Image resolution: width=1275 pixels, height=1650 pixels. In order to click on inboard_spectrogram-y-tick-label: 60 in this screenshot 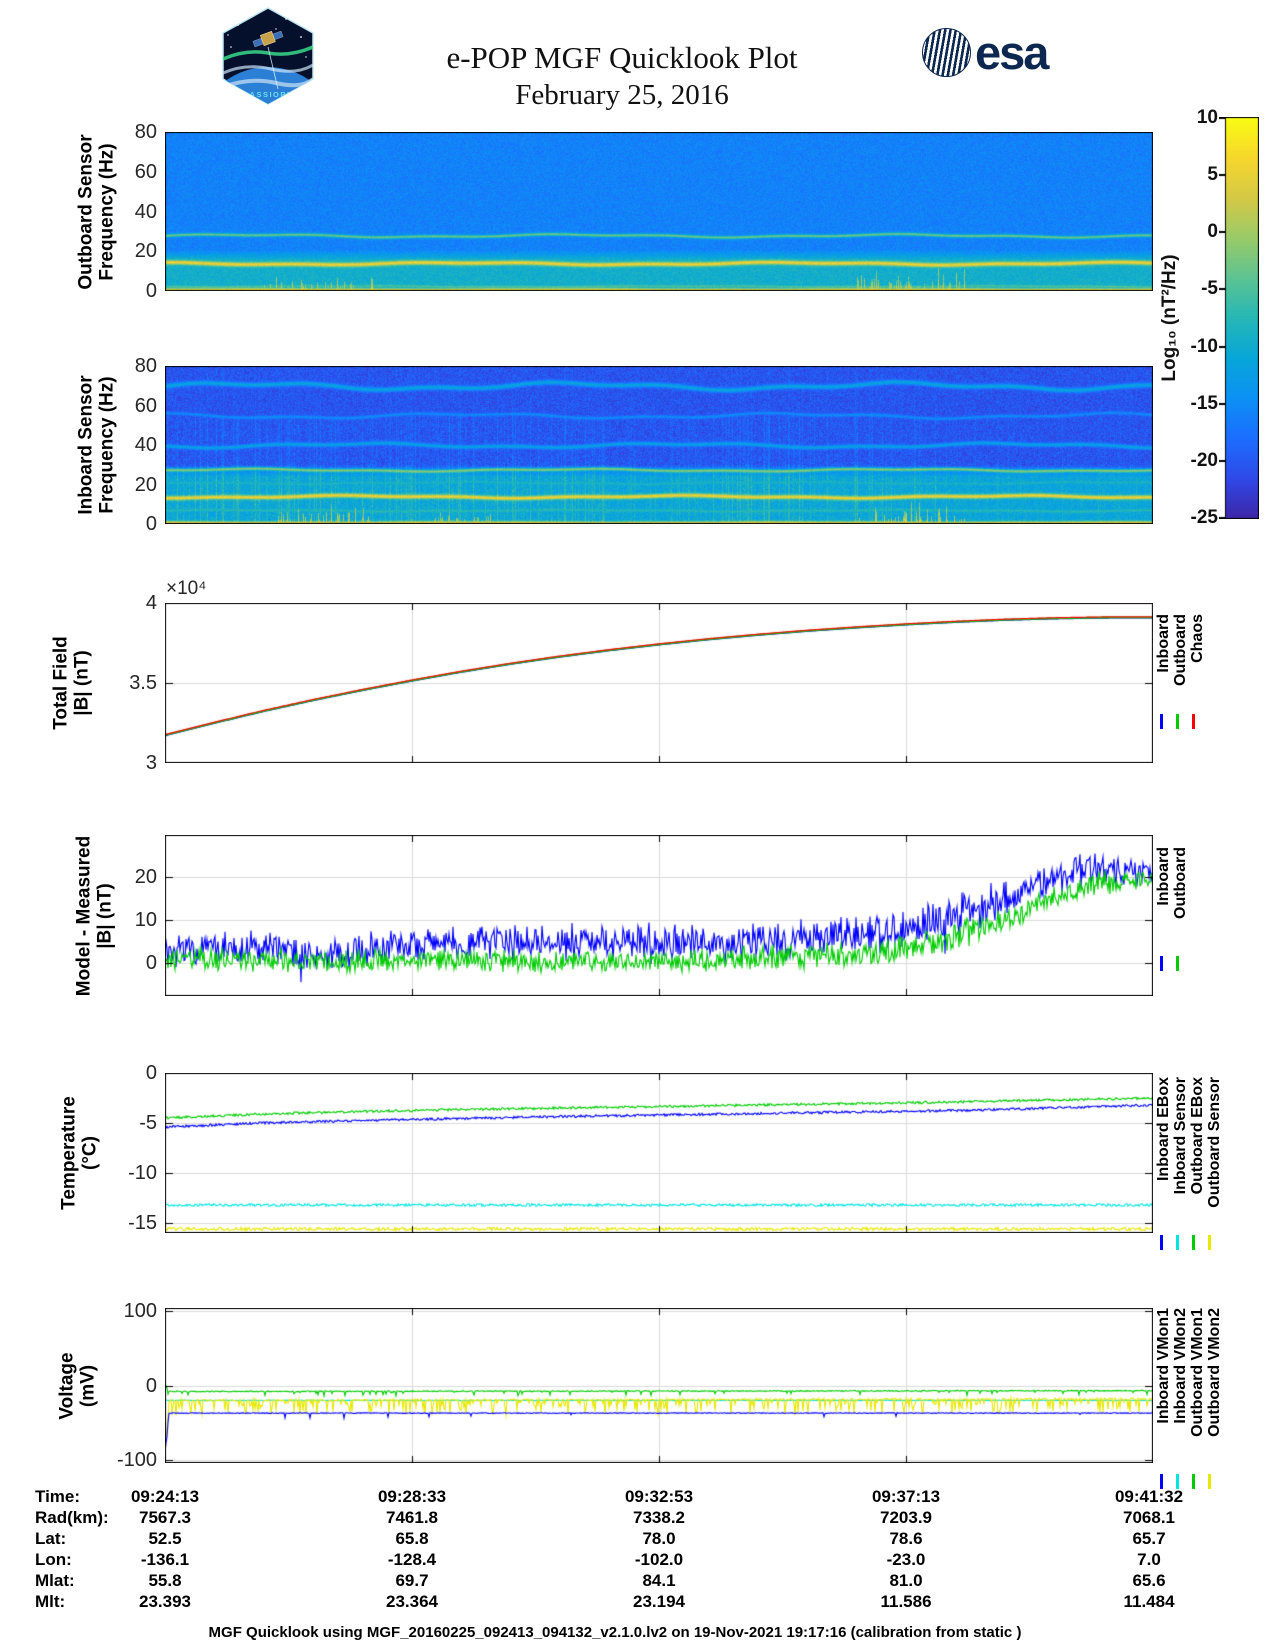, I will do `click(145, 405)`.